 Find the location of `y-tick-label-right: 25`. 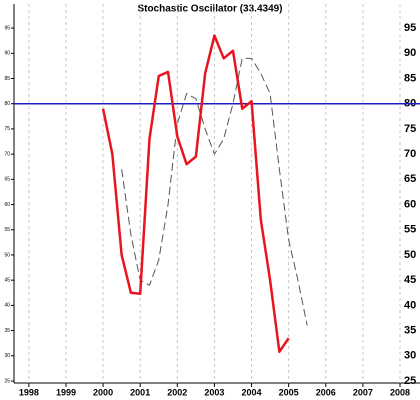

y-tick-label-right: 25 is located at coordinates (410, 381).